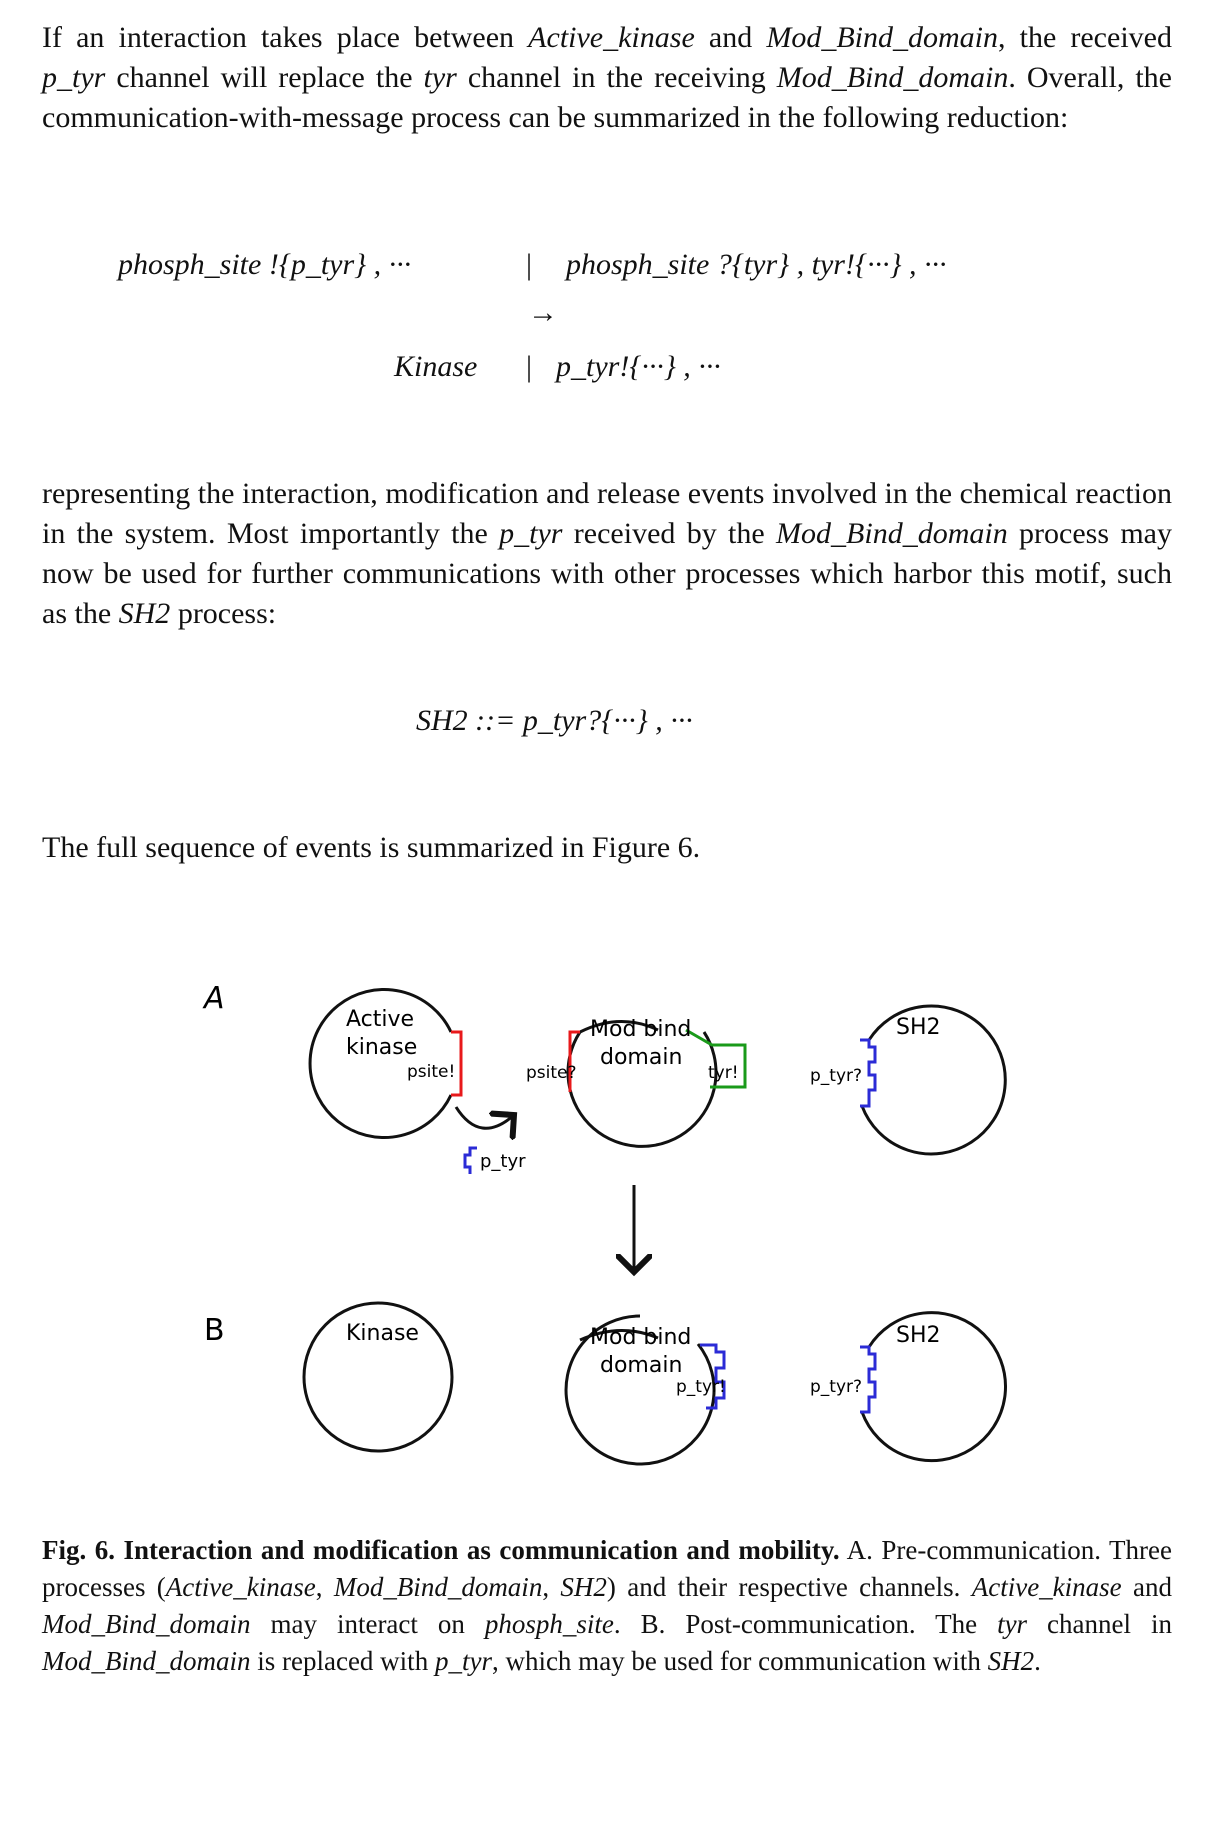 The image size is (1218, 1840). Describe the element at coordinates (431, 1072) in the screenshot. I see `psite-out-label: psite!` at that location.